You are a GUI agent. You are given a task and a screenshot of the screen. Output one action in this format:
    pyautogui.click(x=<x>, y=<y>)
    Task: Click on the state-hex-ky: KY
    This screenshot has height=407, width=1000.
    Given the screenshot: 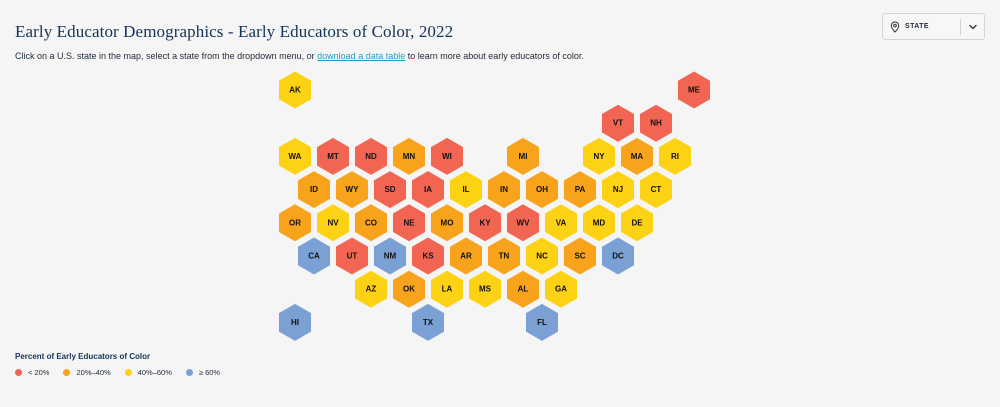 What is the action you would take?
    pyautogui.click(x=485, y=223)
    